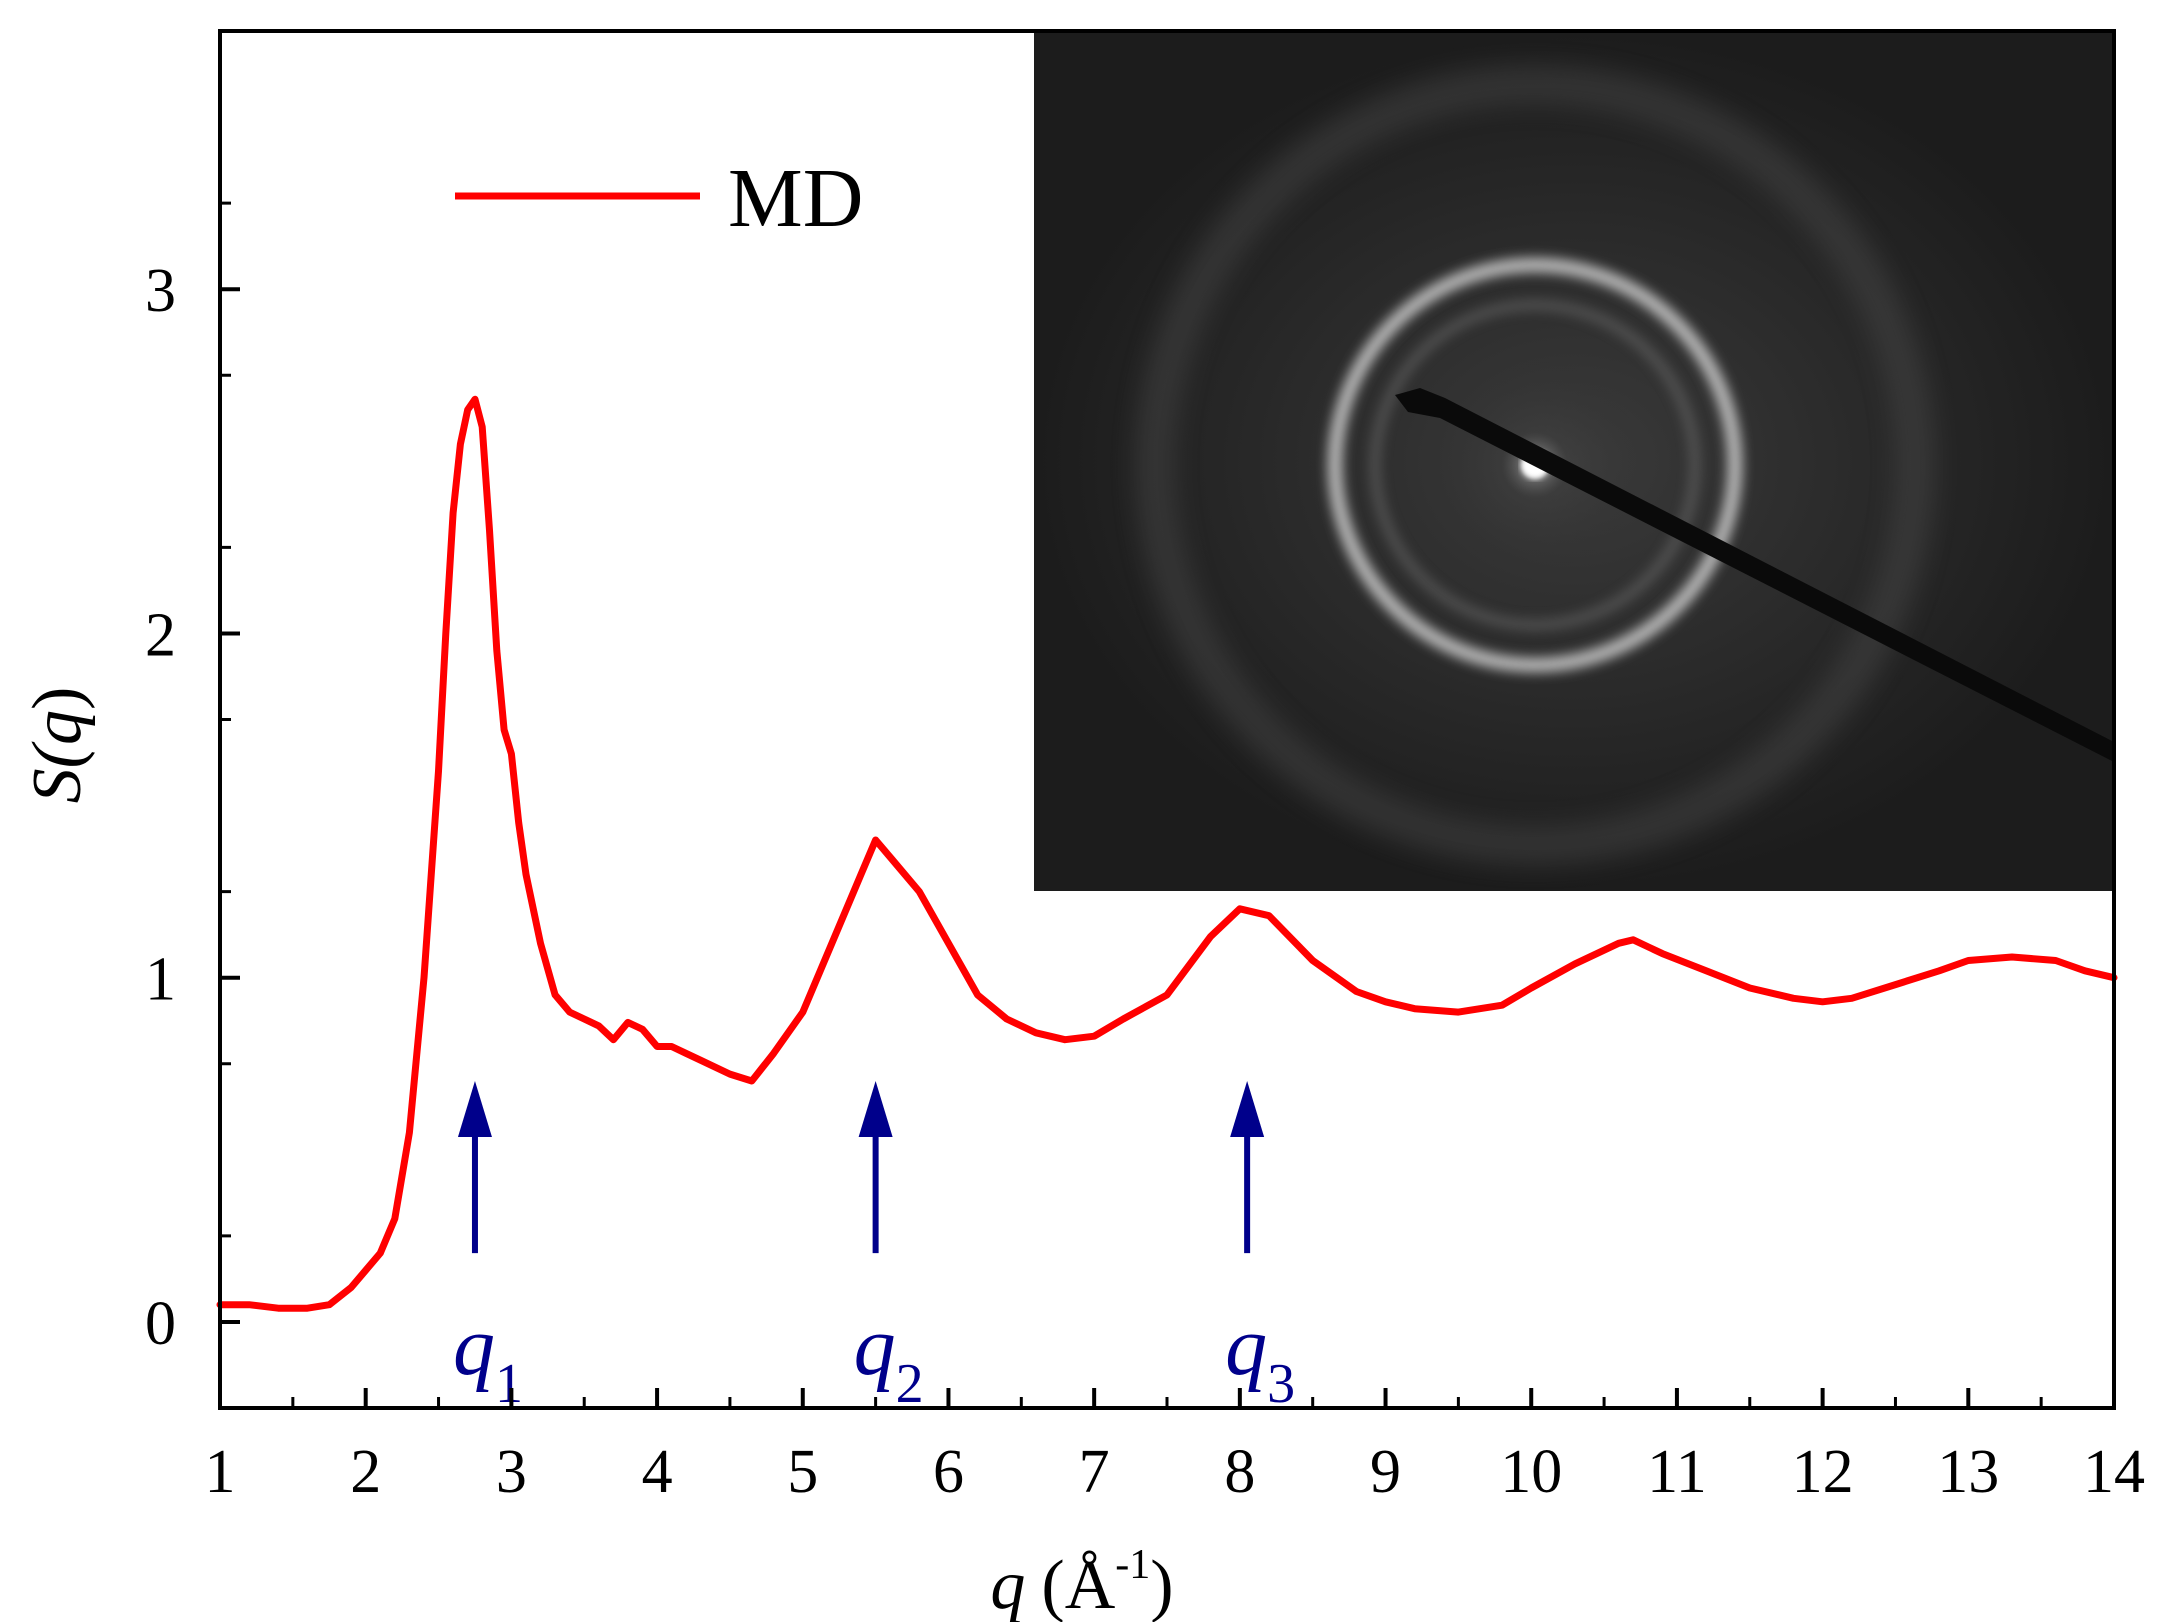 This screenshot has width=2164, height=1622. I want to click on y-tick-label: 3, so click(160, 291).